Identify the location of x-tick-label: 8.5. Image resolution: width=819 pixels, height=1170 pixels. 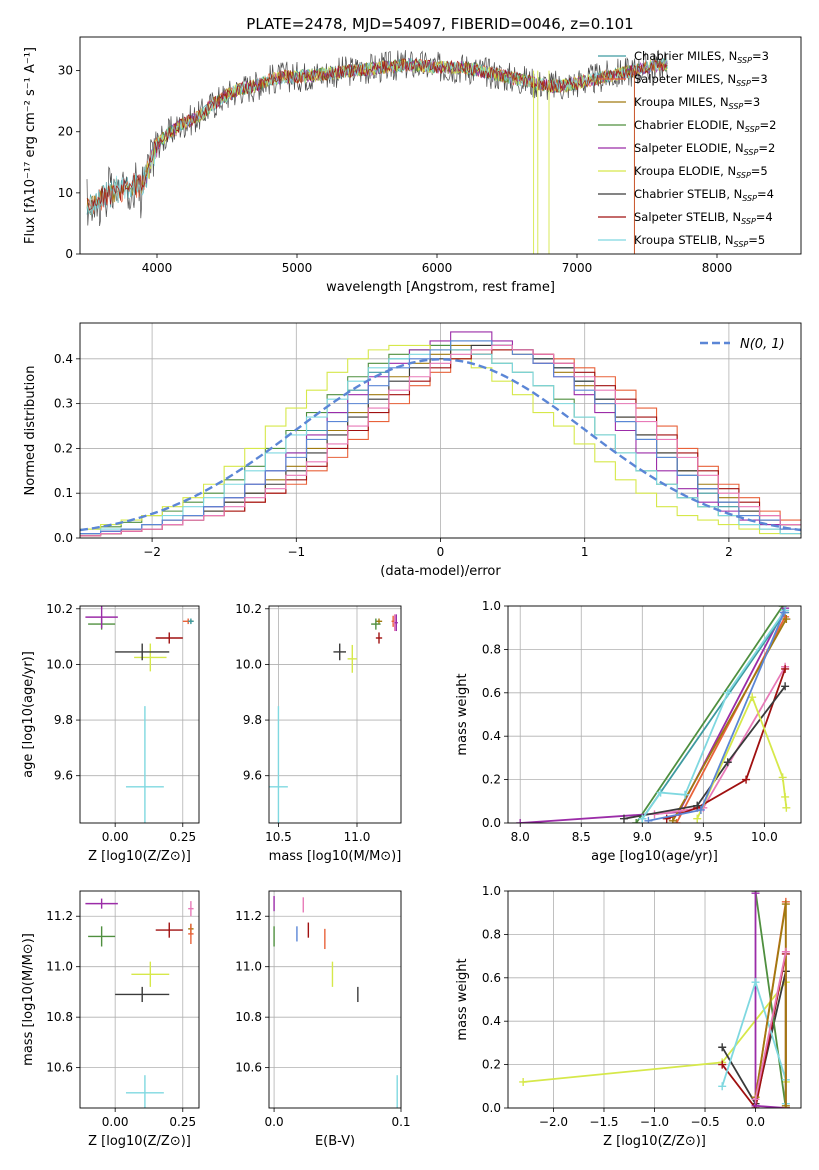
(581, 837).